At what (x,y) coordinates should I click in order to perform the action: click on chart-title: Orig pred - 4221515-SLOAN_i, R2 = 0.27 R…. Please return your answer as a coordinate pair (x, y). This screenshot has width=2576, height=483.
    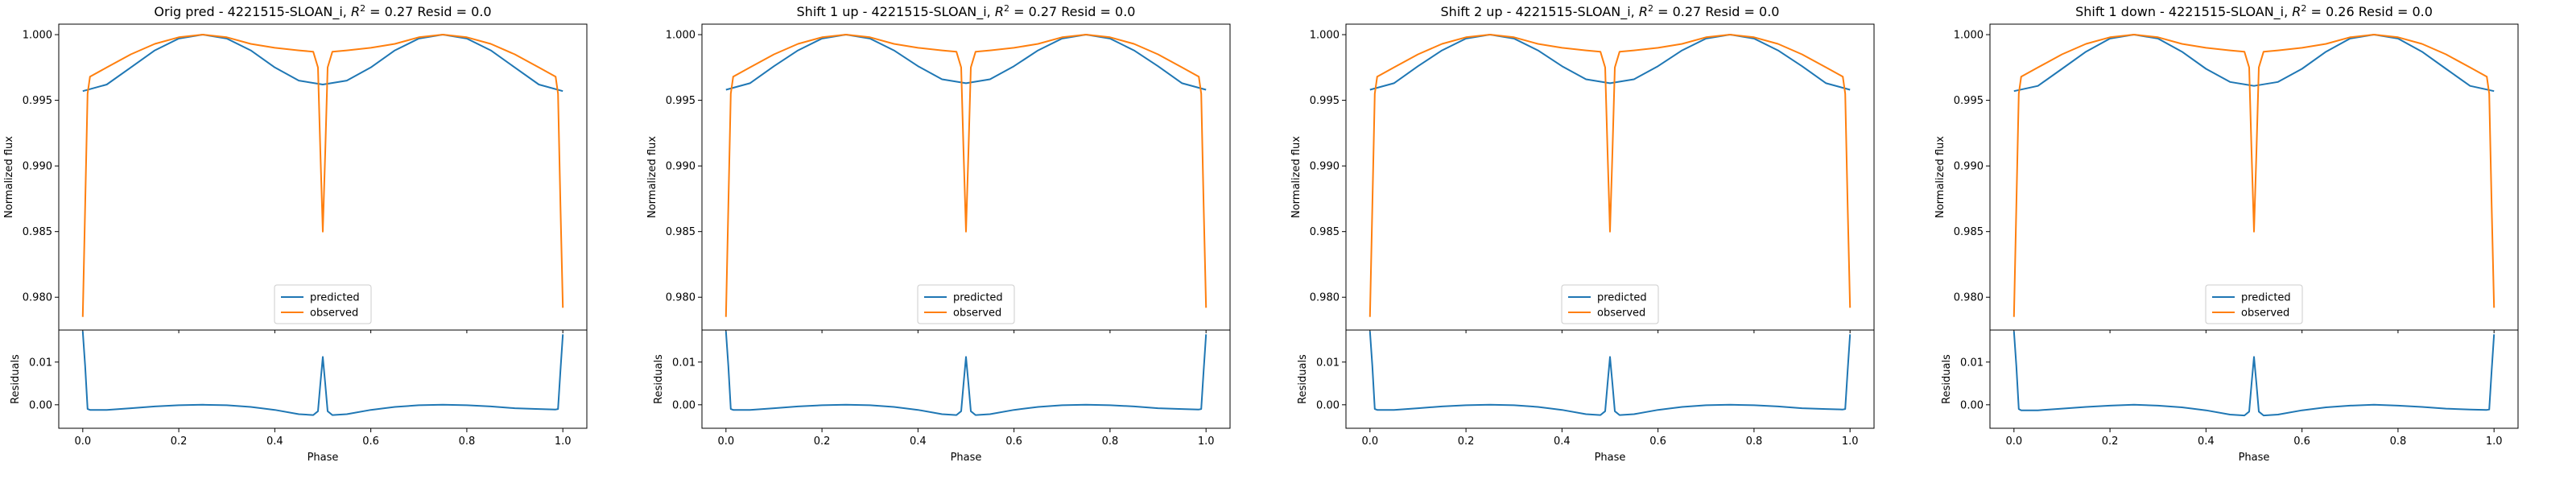
    Looking at the image, I should click on (322, 12).